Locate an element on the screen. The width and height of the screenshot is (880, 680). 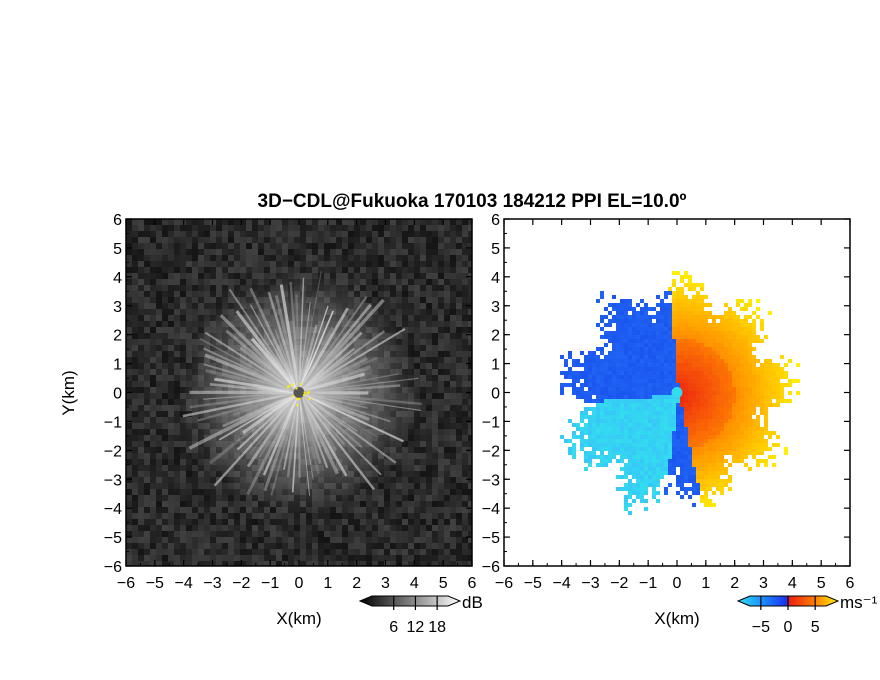
x-tick-label: 1 is located at coordinates (327, 583).